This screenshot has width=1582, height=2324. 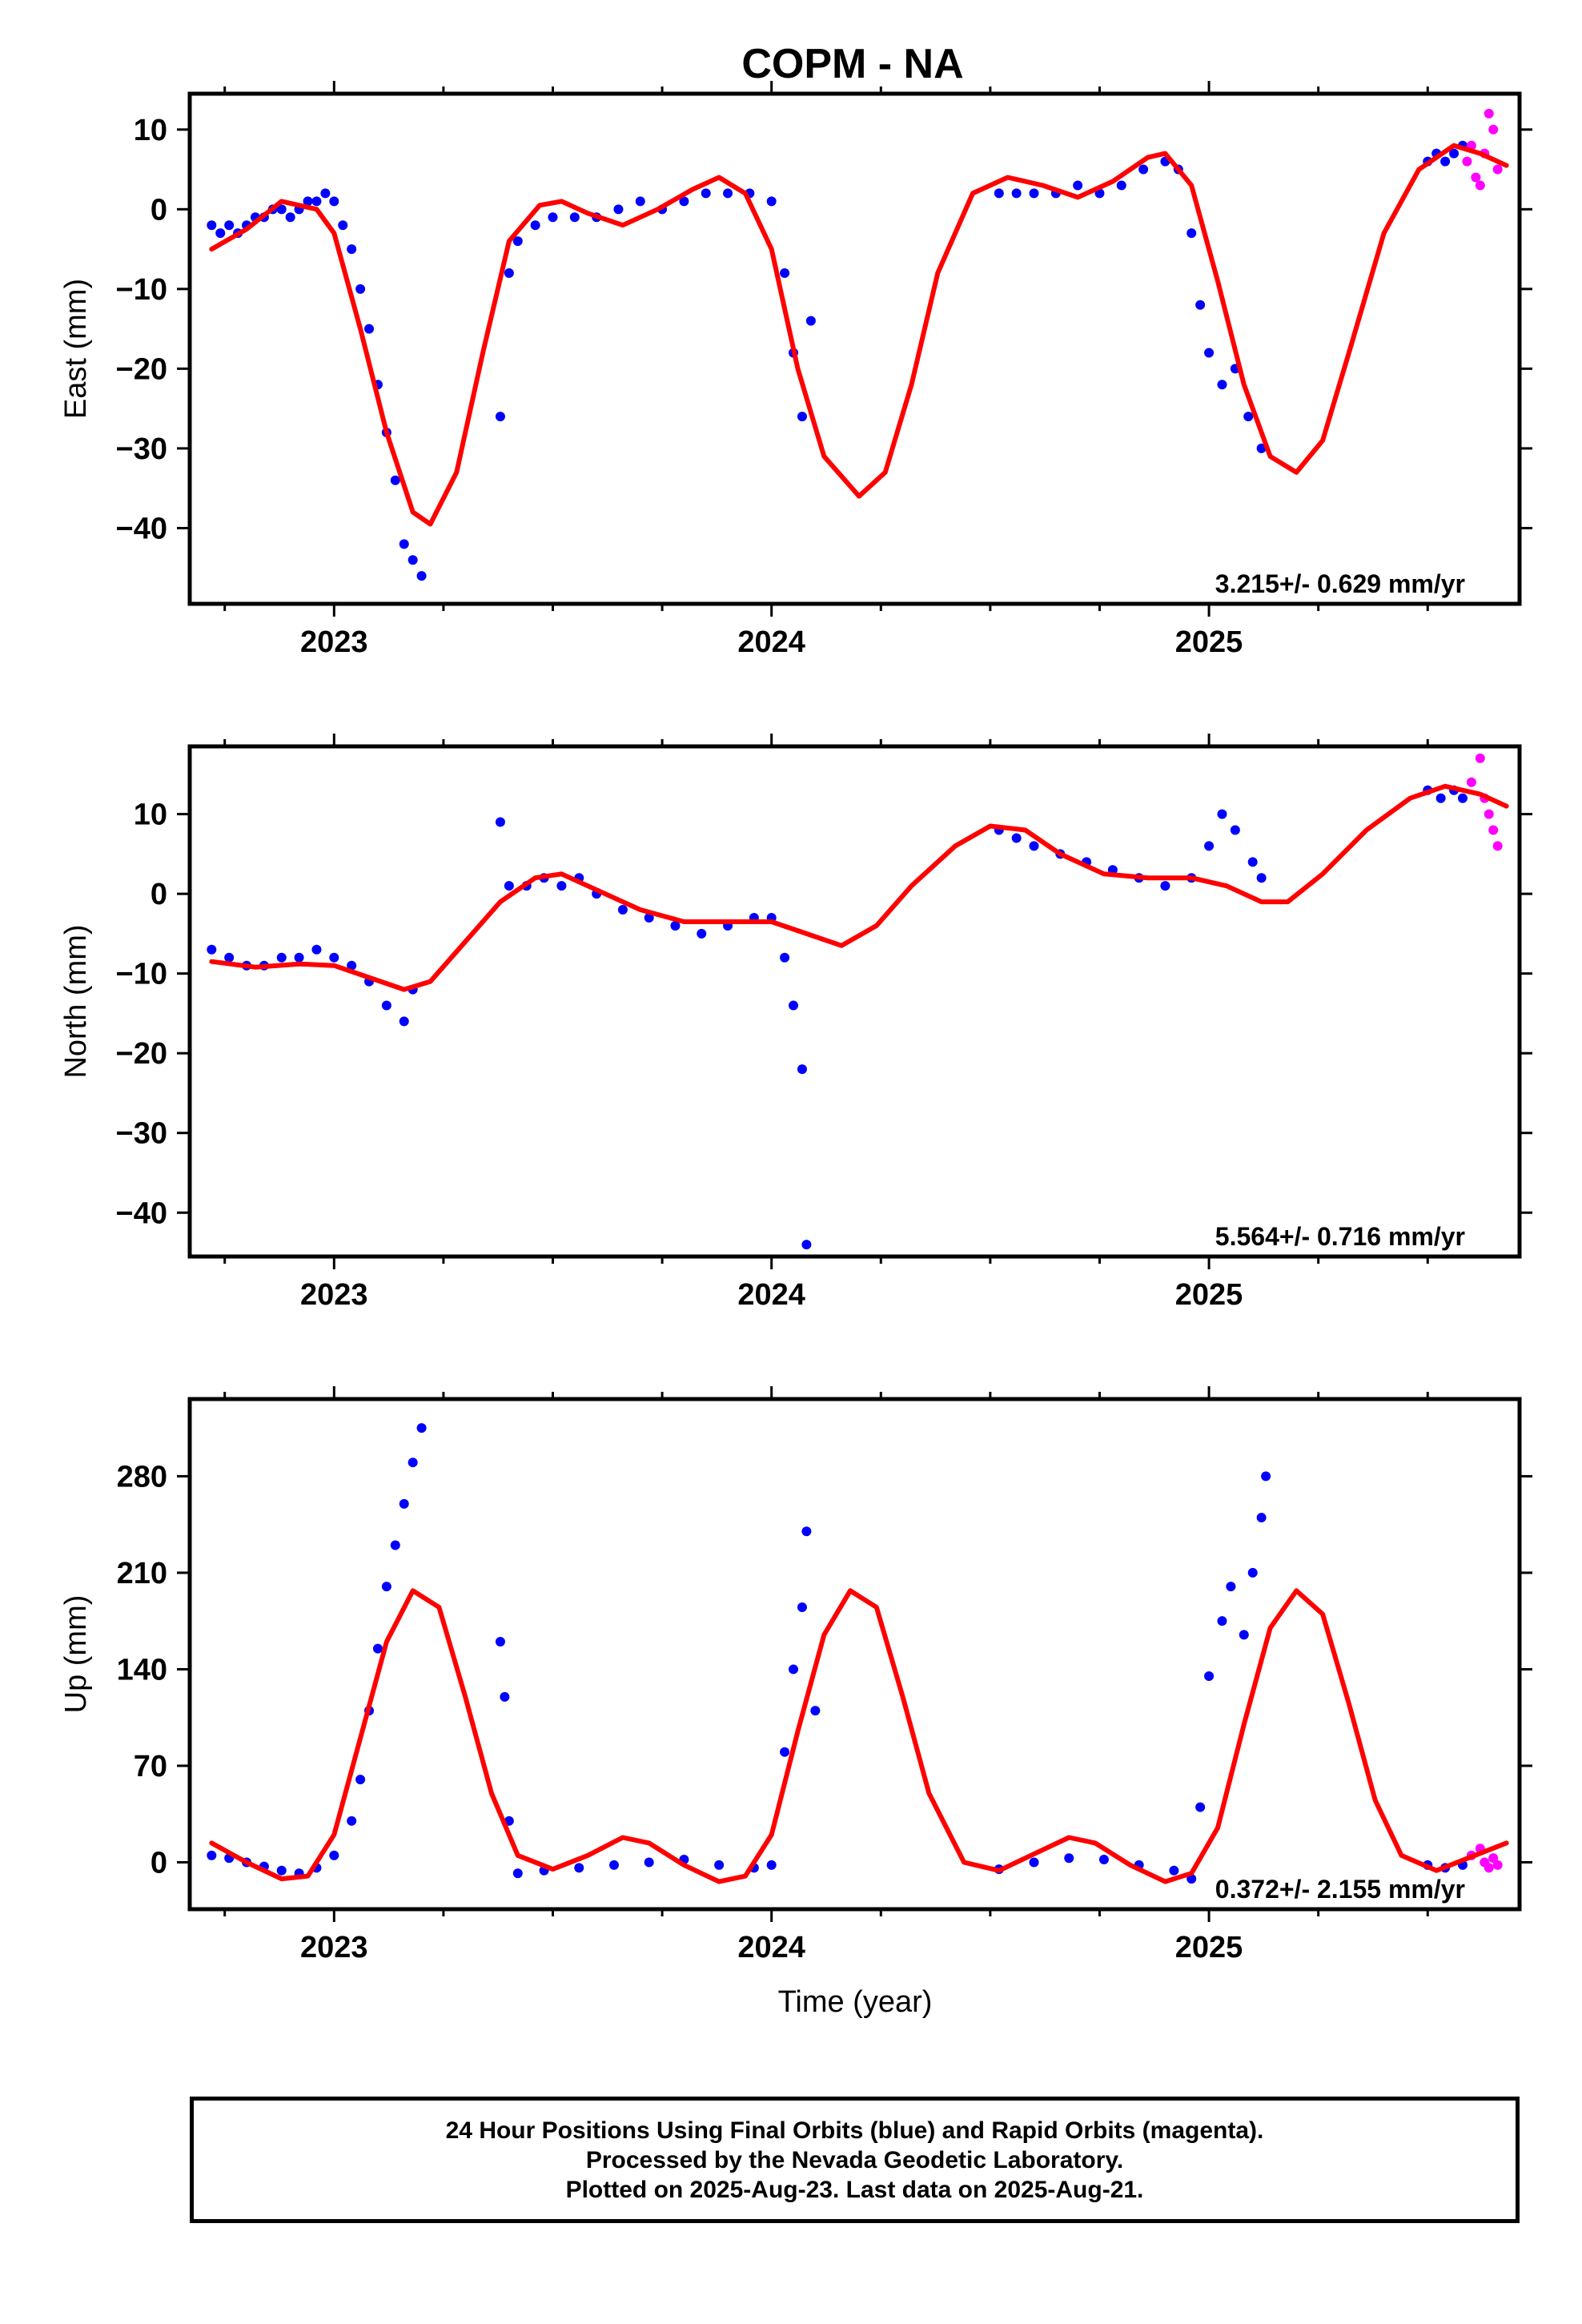 What do you see at coordinates (142, 1477) in the screenshot?
I see `up-y-tick-label: 280` at bounding box center [142, 1477].